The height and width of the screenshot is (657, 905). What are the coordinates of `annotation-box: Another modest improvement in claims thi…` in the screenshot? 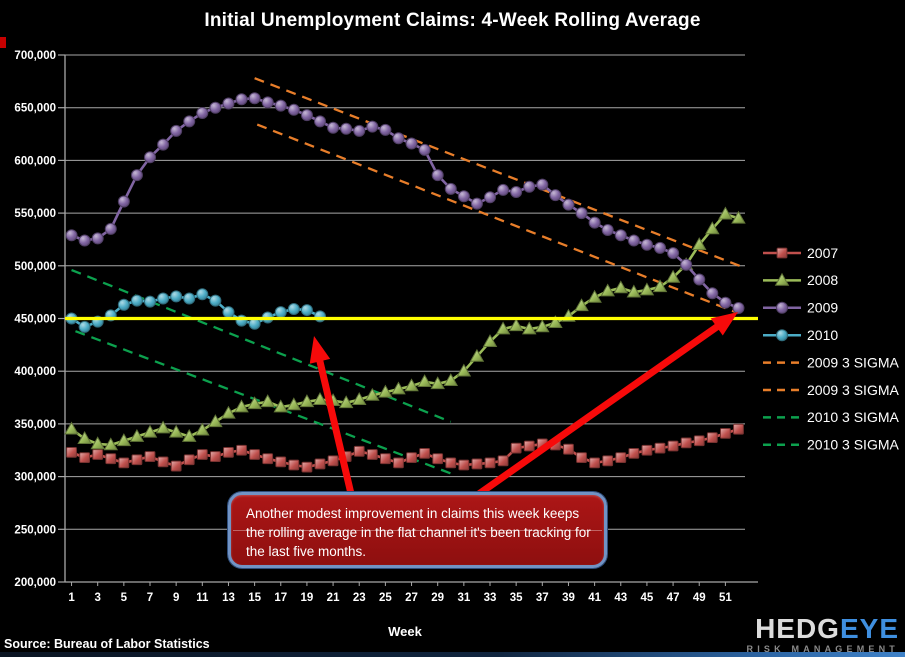 It's located at (417, 530).